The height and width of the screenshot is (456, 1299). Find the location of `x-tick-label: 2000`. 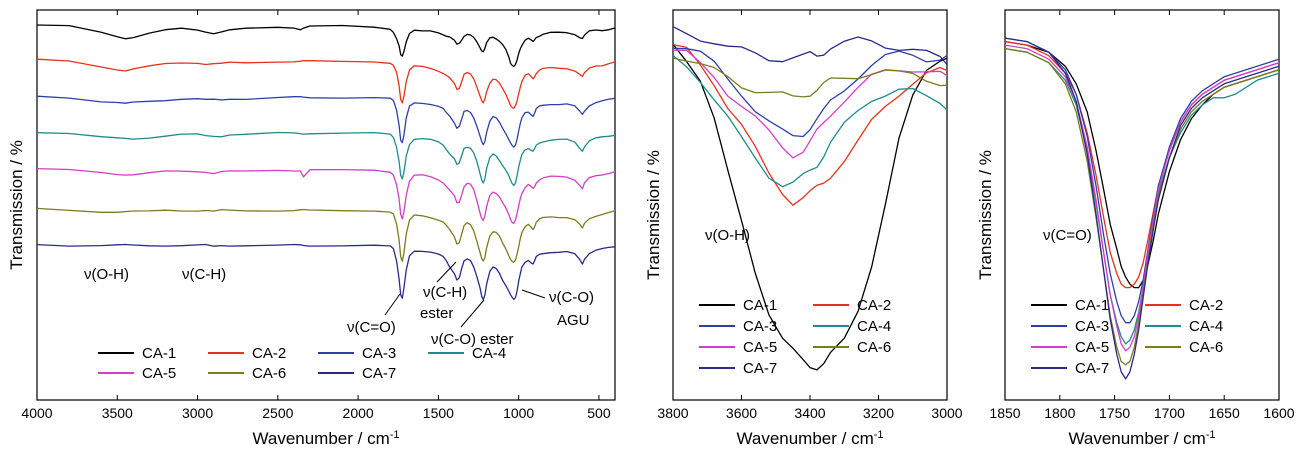

x-tick-label: 2000 is located at coordinates (358, 413).